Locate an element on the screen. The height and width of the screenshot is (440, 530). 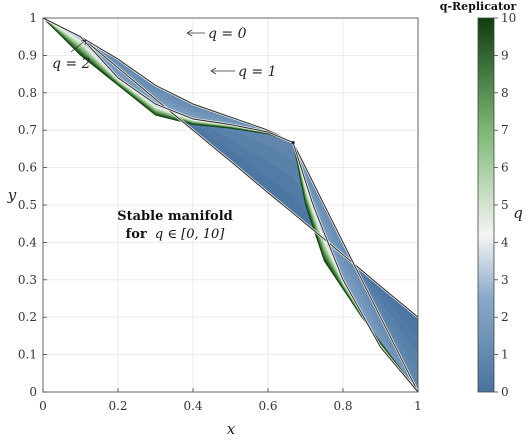
y-tick-label: 0.2 is located at coordinates (27, 317).